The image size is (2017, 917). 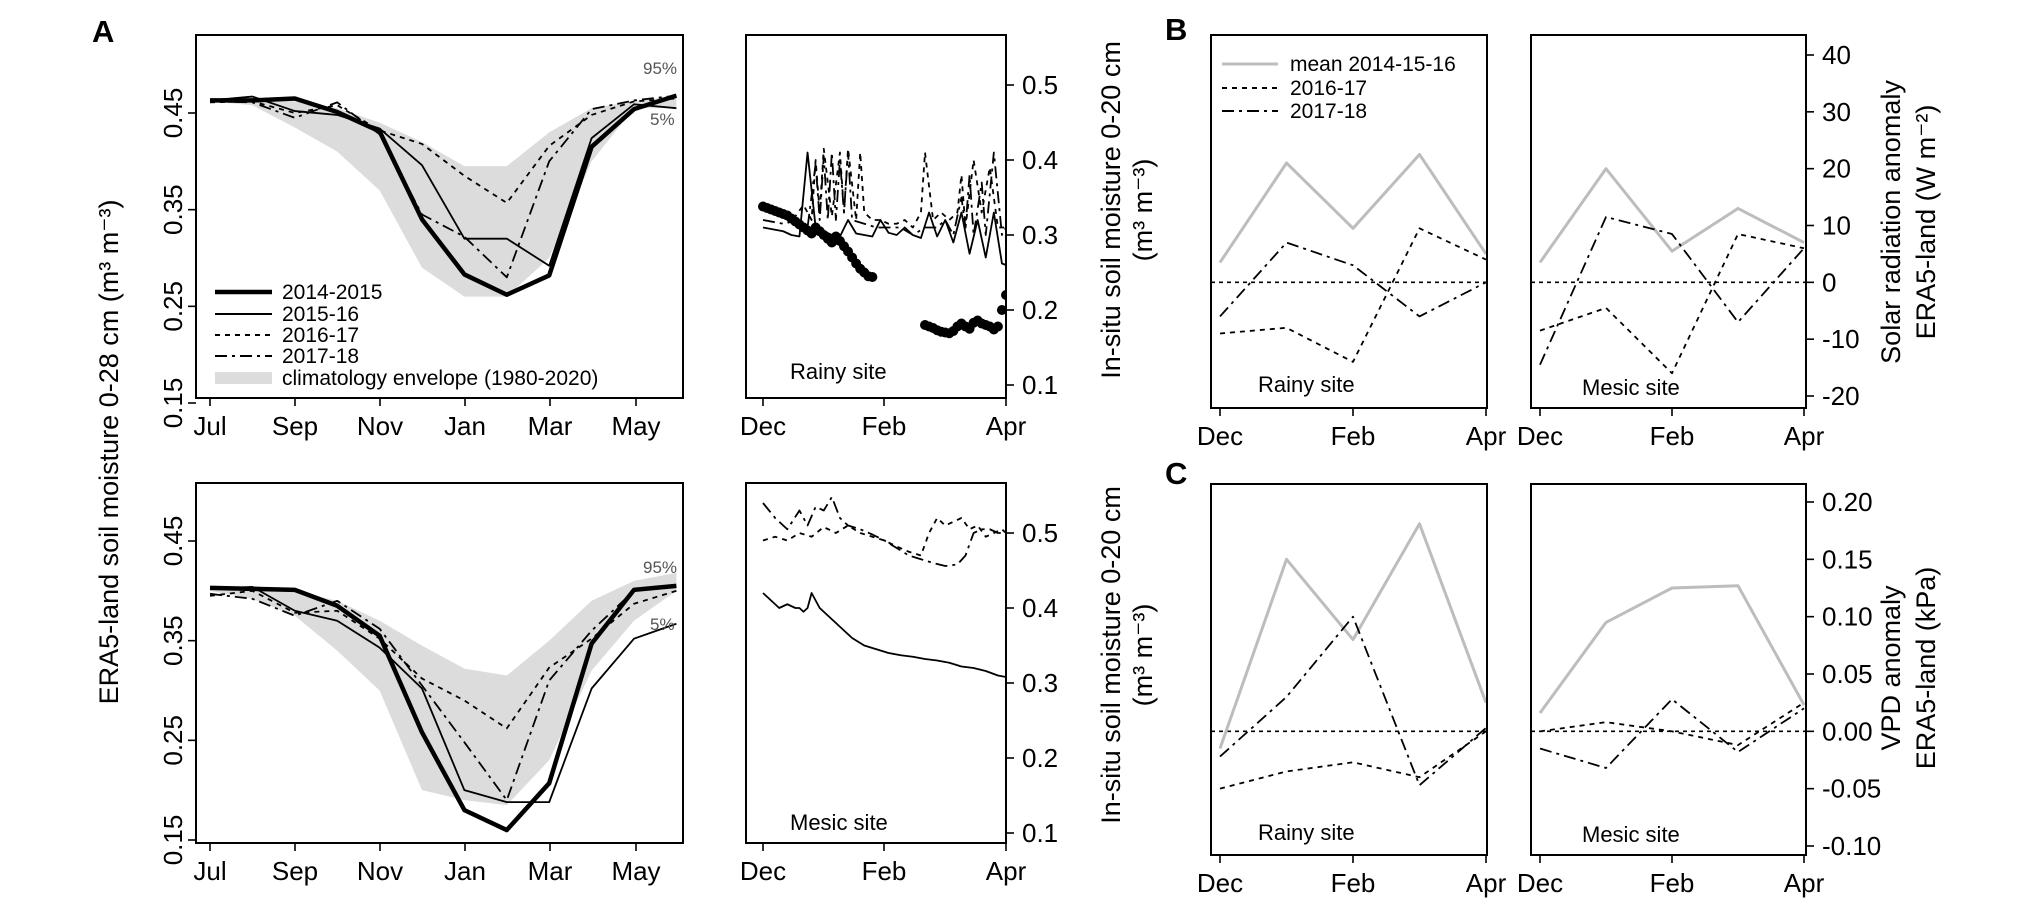 I want to click on plot-frame-b_rainy, so click(x=1349, y=221).